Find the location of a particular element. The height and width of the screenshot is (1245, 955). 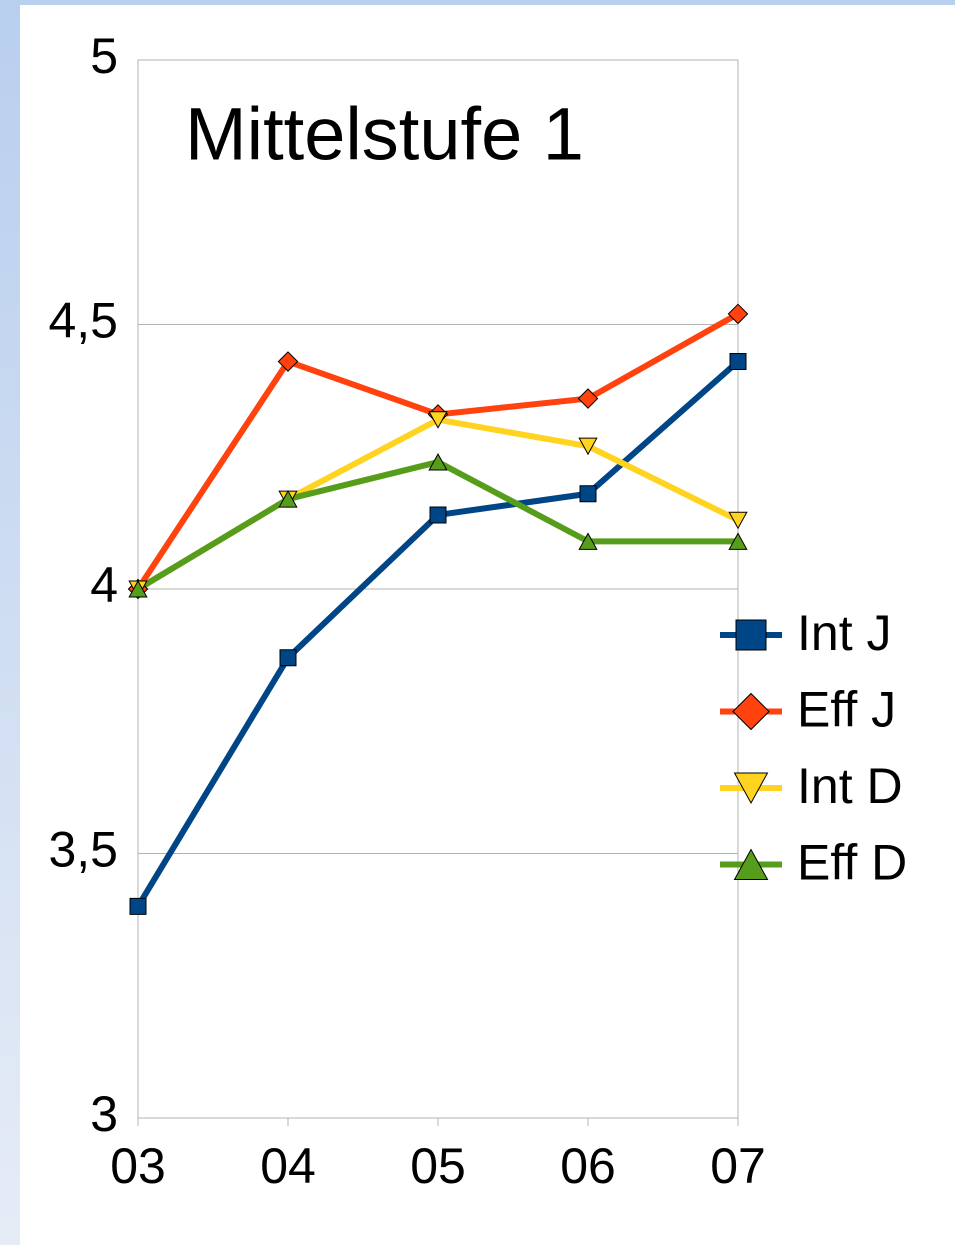

y-tick-label: 3,5 is located at coordinates (83, 850).